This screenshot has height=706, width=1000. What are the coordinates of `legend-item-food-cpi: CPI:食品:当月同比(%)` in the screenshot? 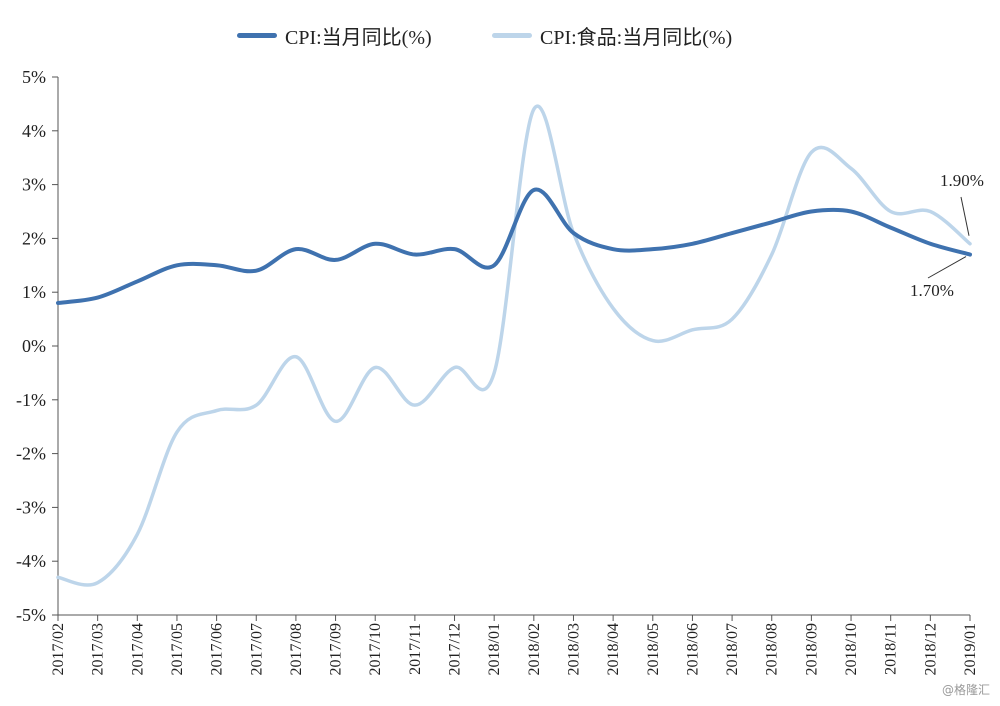 It's located at (612, 35).